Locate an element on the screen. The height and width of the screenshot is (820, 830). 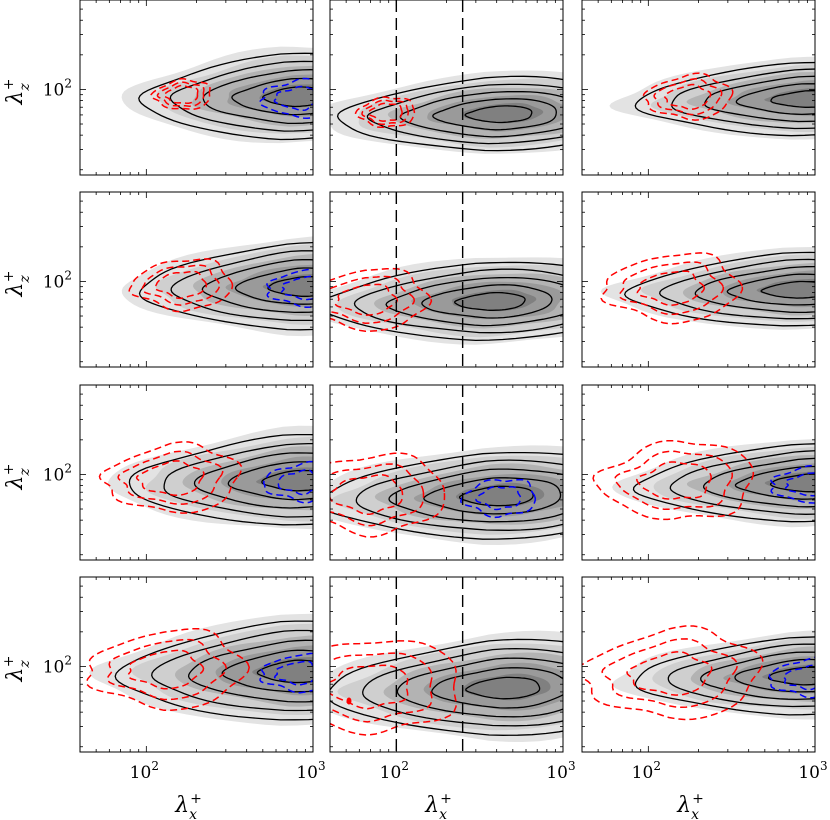
panel-r1-c2 is located at coordinates (446, 88).